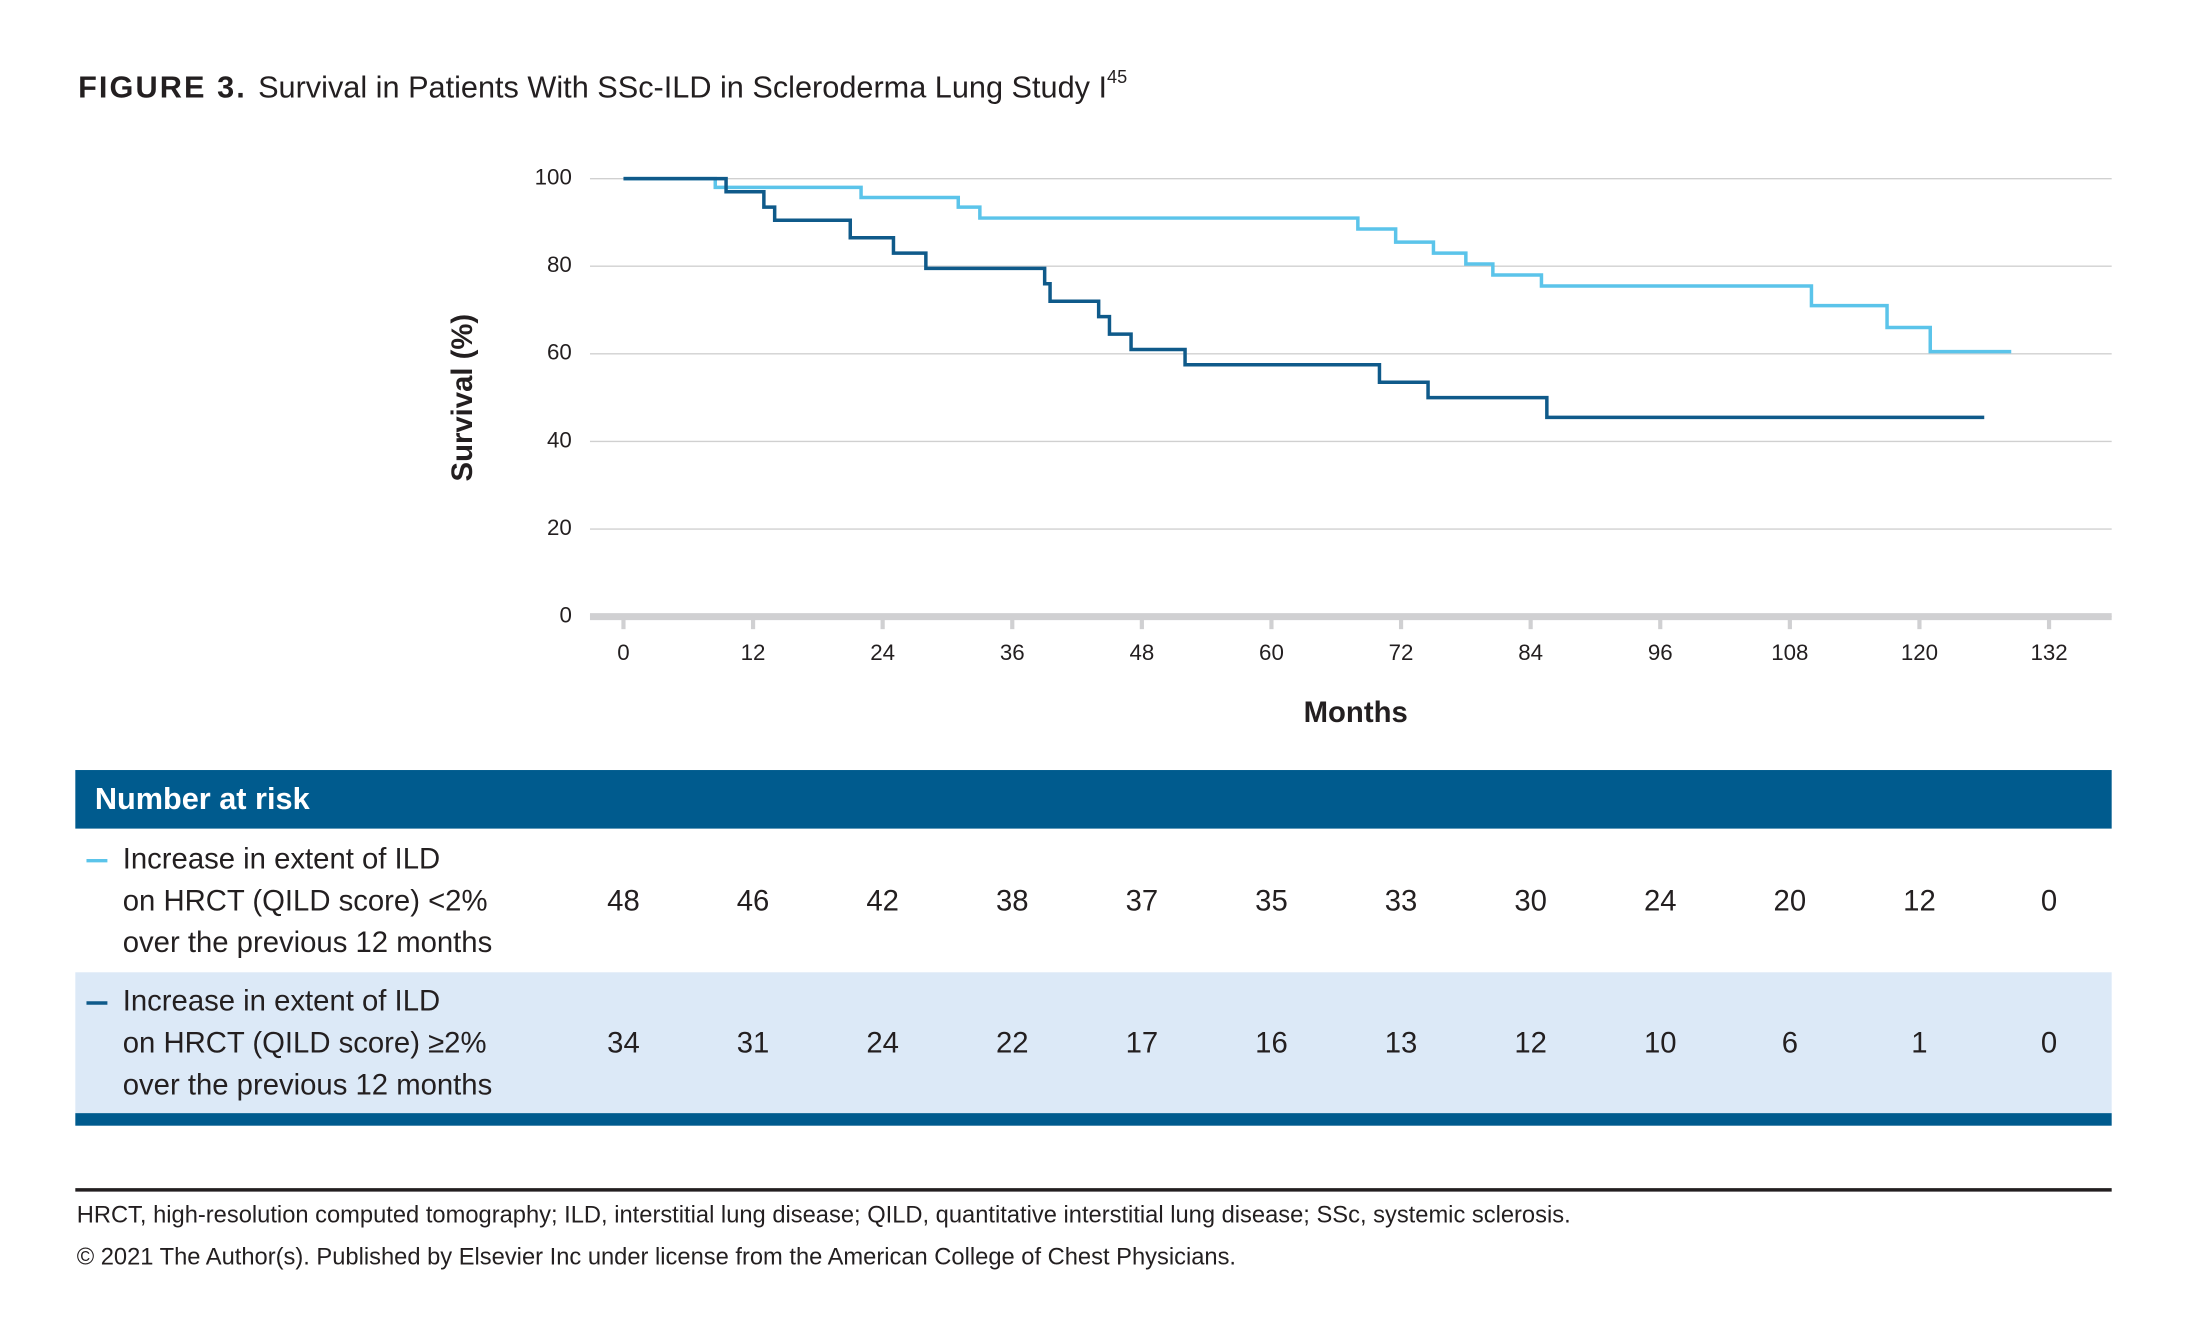  I want to click on at-risk-count: 48, so click(623, 900).